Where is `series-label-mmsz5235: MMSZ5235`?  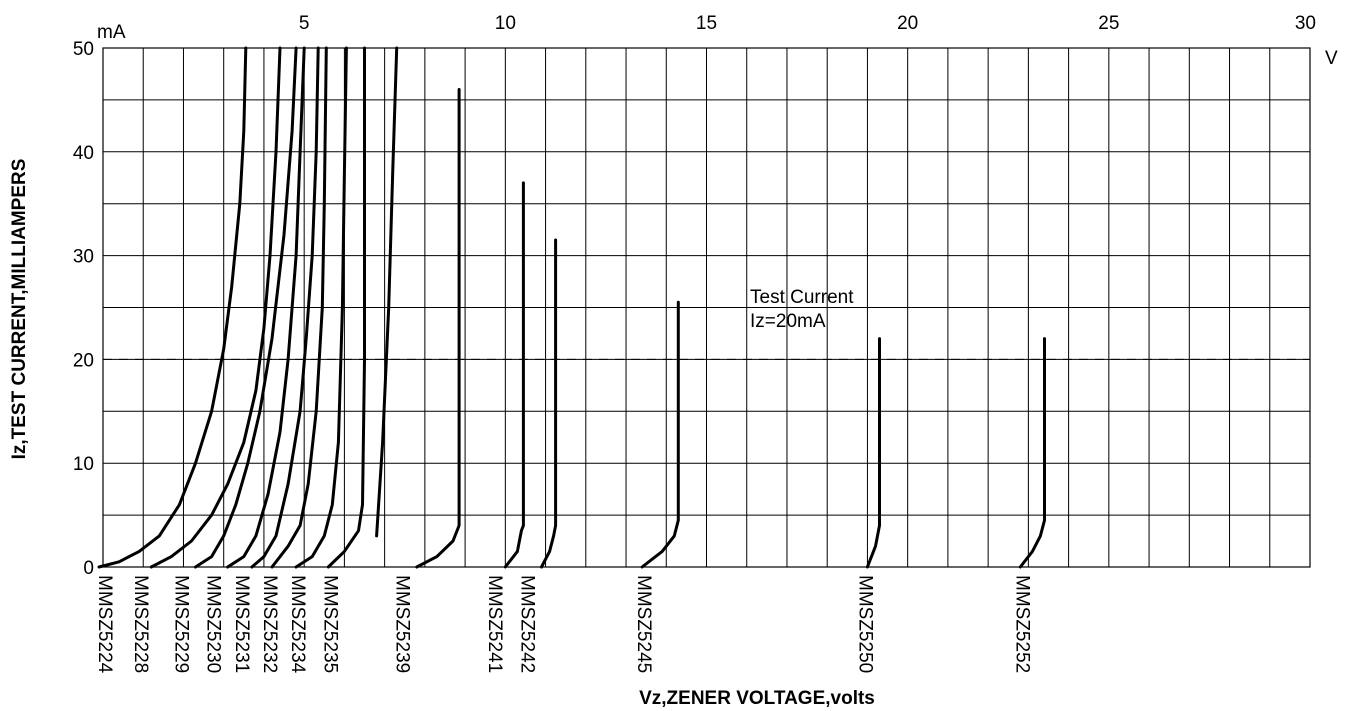
series-label-mmsz5235: MMSZ5235 is located at coordinates (329, 624).